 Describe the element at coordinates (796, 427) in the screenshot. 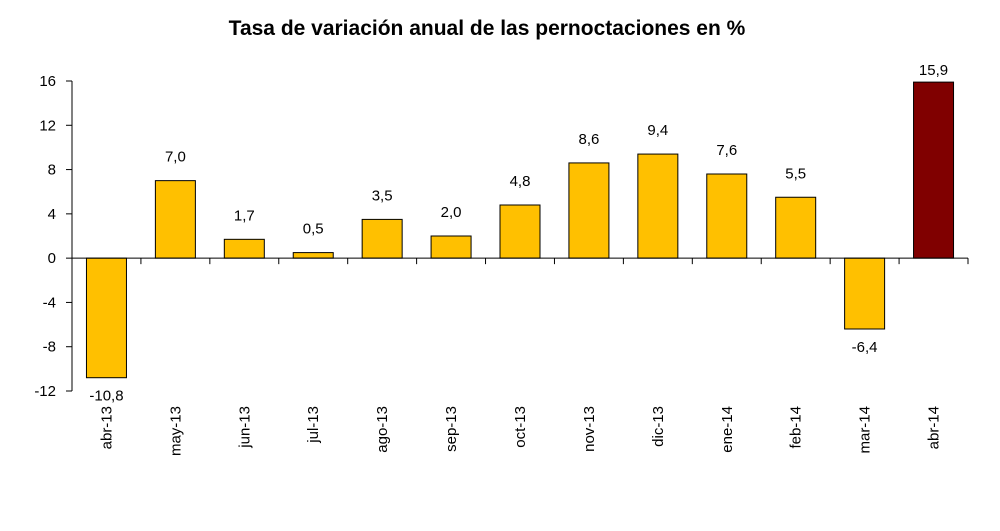

I see `x-tick-label: feb-14` at that location.